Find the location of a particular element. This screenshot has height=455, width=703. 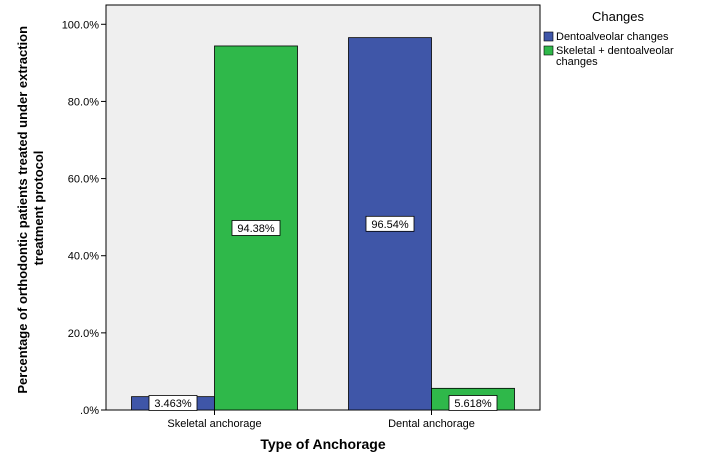

data-label-text: 94.38% is located at coordinates (256, 229).